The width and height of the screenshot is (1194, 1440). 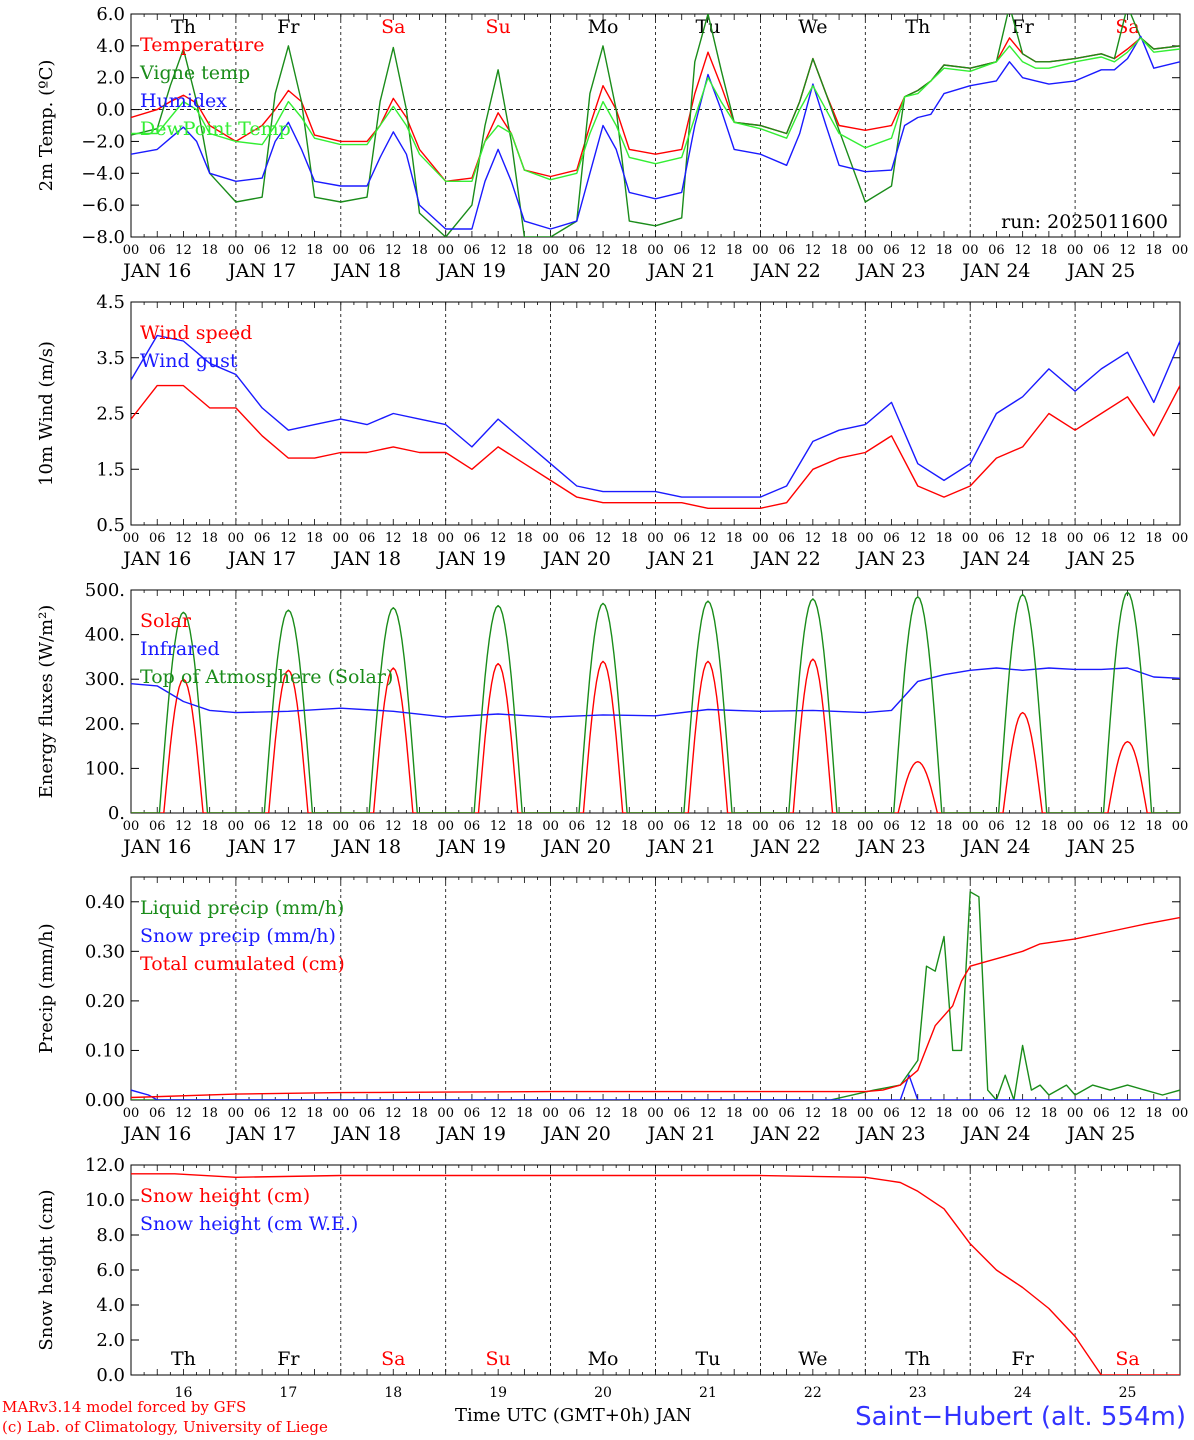 I want to click on y-tick-label: 0.00, so click(x=105, y=1100).